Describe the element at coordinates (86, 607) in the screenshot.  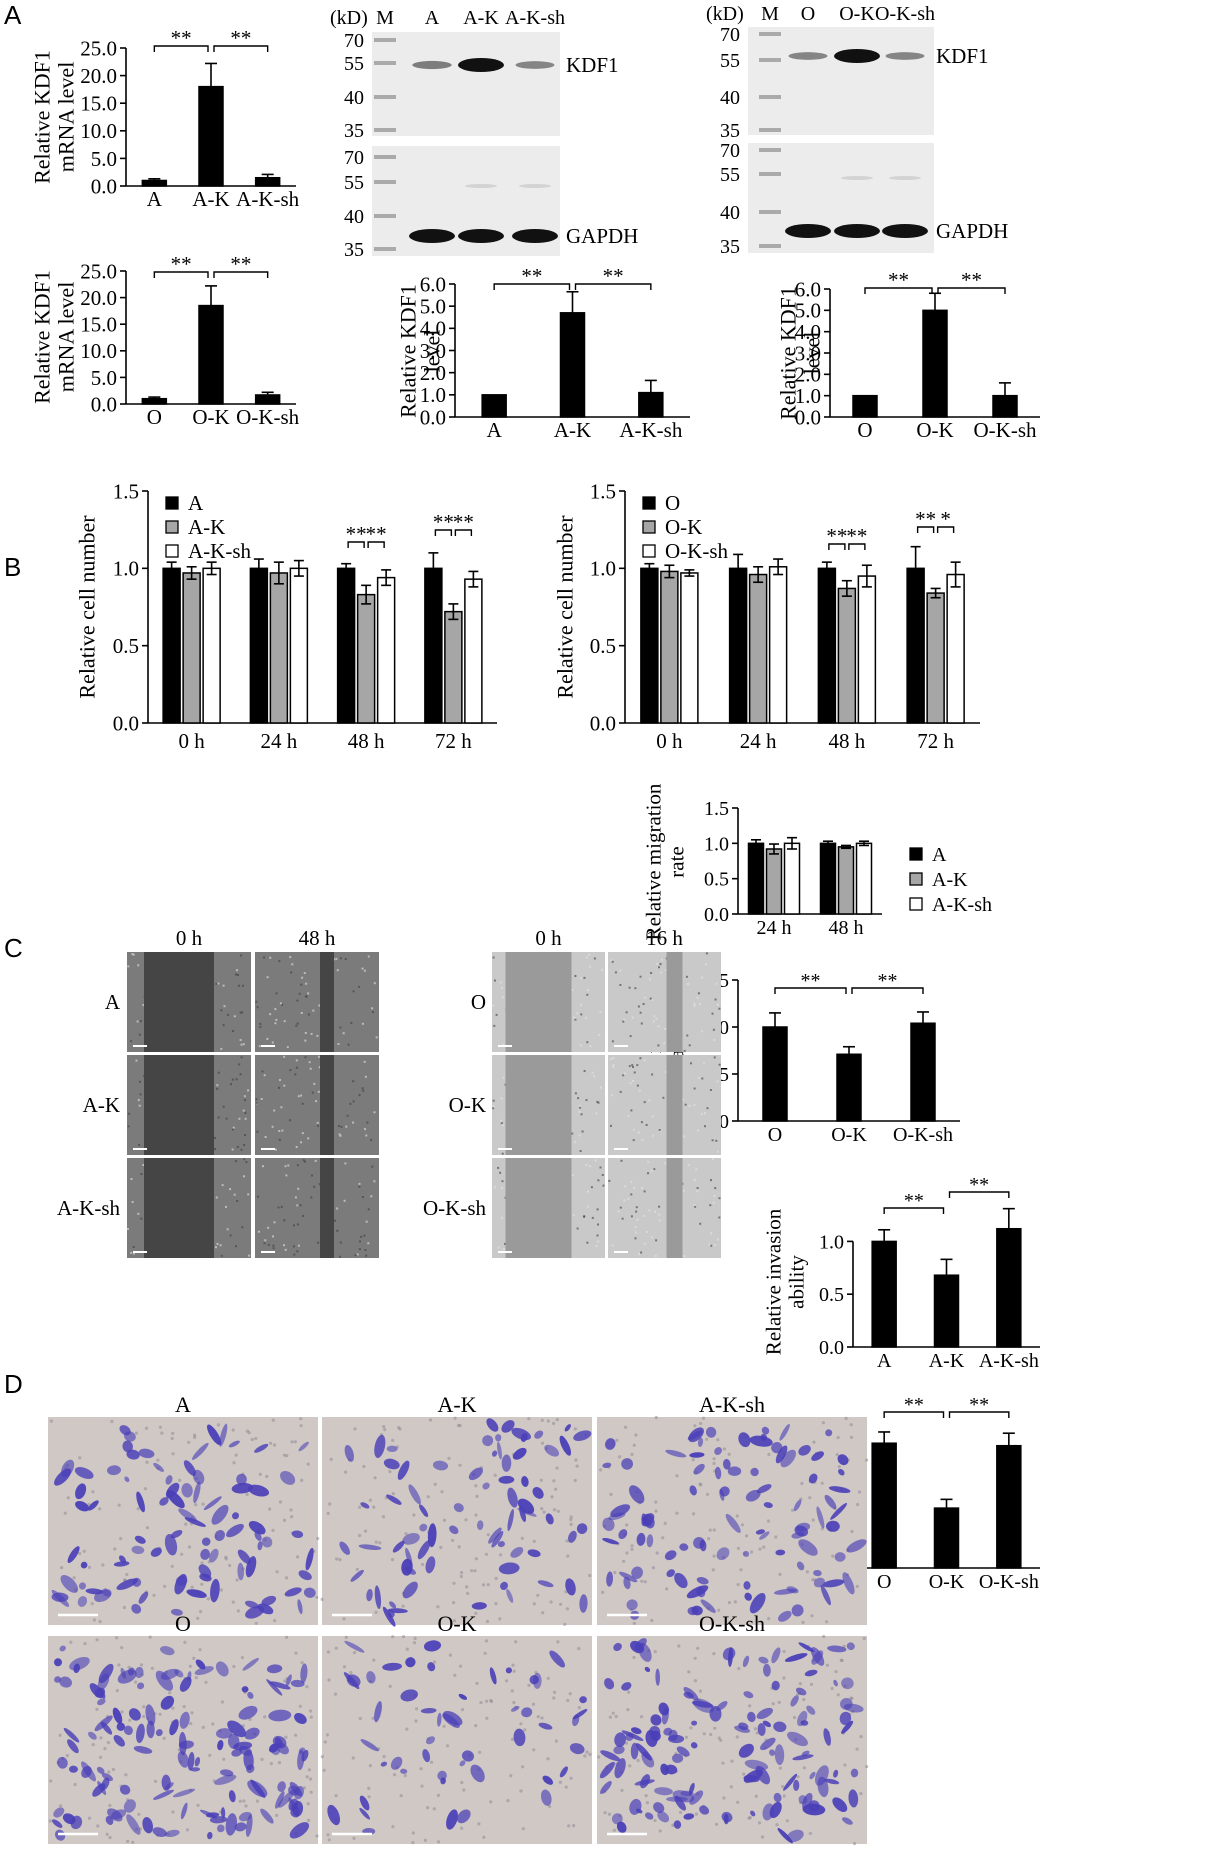
I see `y-axis-label-line: Relative cell number` at that location.